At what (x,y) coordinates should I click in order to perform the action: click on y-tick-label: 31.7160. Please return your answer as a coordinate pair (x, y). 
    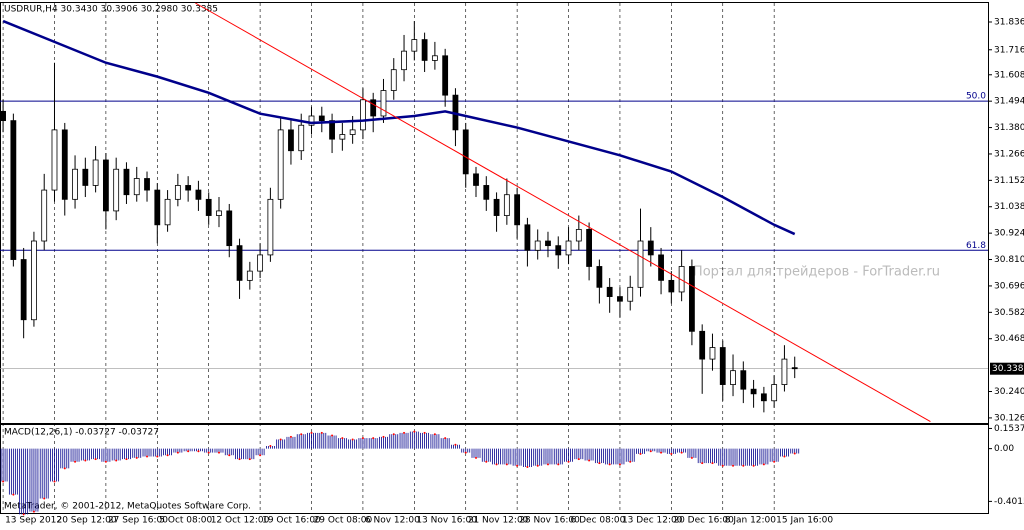
    Looking at the image, I should click on (1009, 50).